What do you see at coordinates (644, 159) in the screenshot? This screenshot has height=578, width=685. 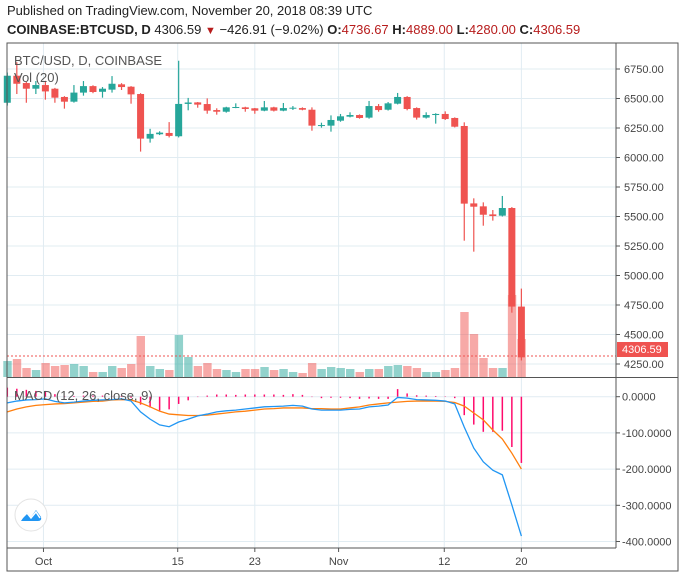 I see `price-tick-label: 6000.00` at bounding box center [644, 159].